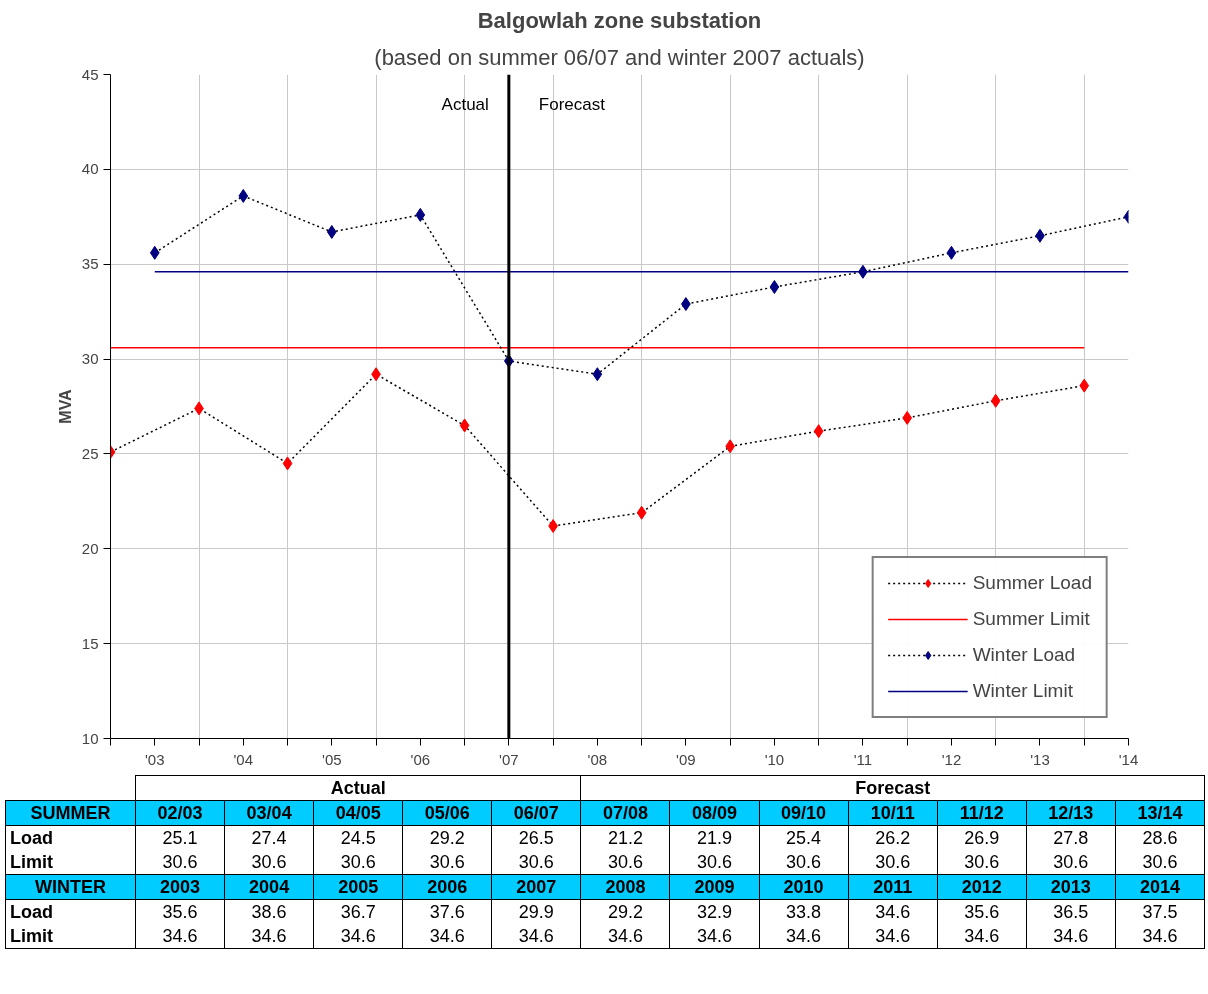 The height and width of the screenshot is (994, 1208). I want to click on chart-title: Balgowlah zone substation, so click(619, 20).